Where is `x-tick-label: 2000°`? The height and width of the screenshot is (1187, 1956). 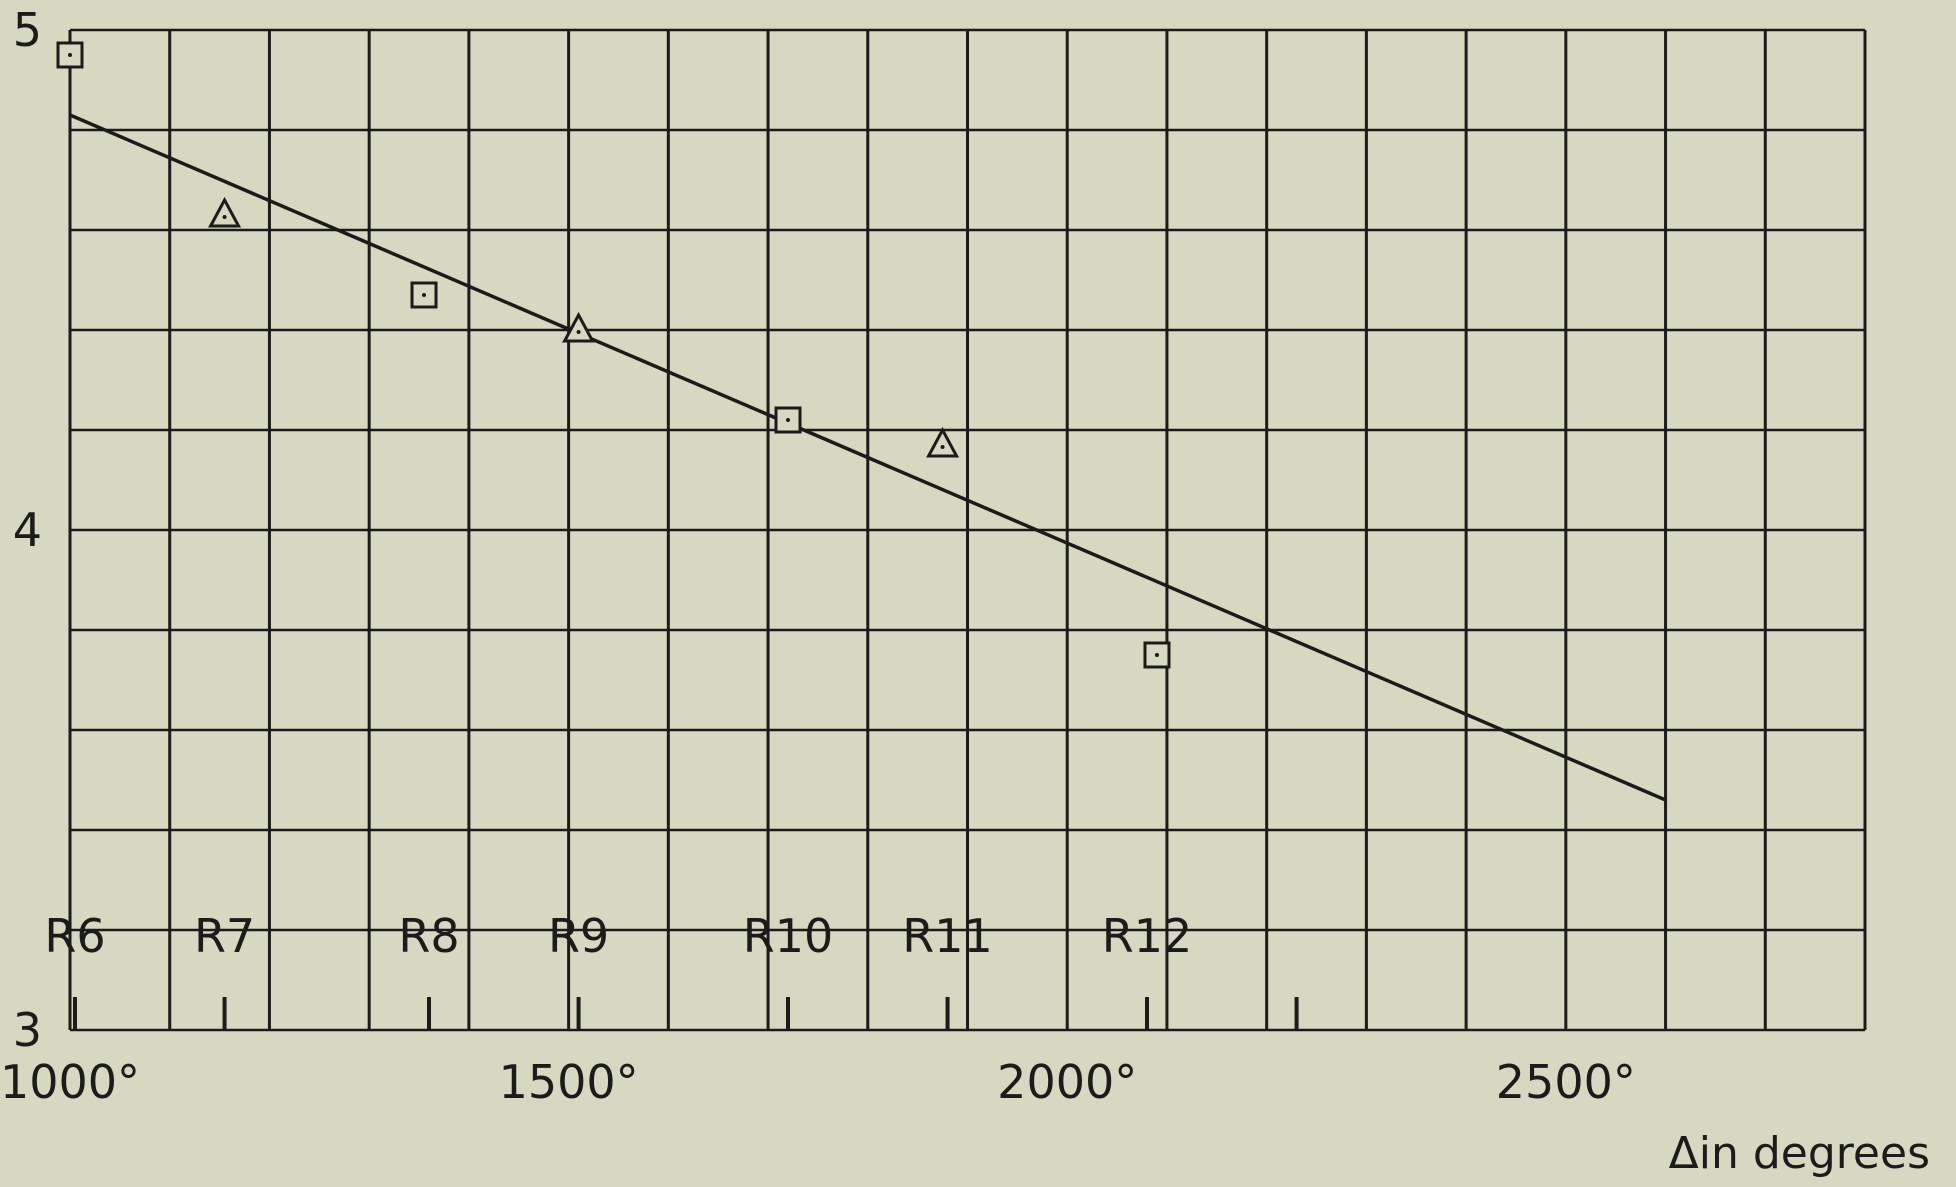
x-tick-label: 2000° is located at coordinates (1067, 1082).